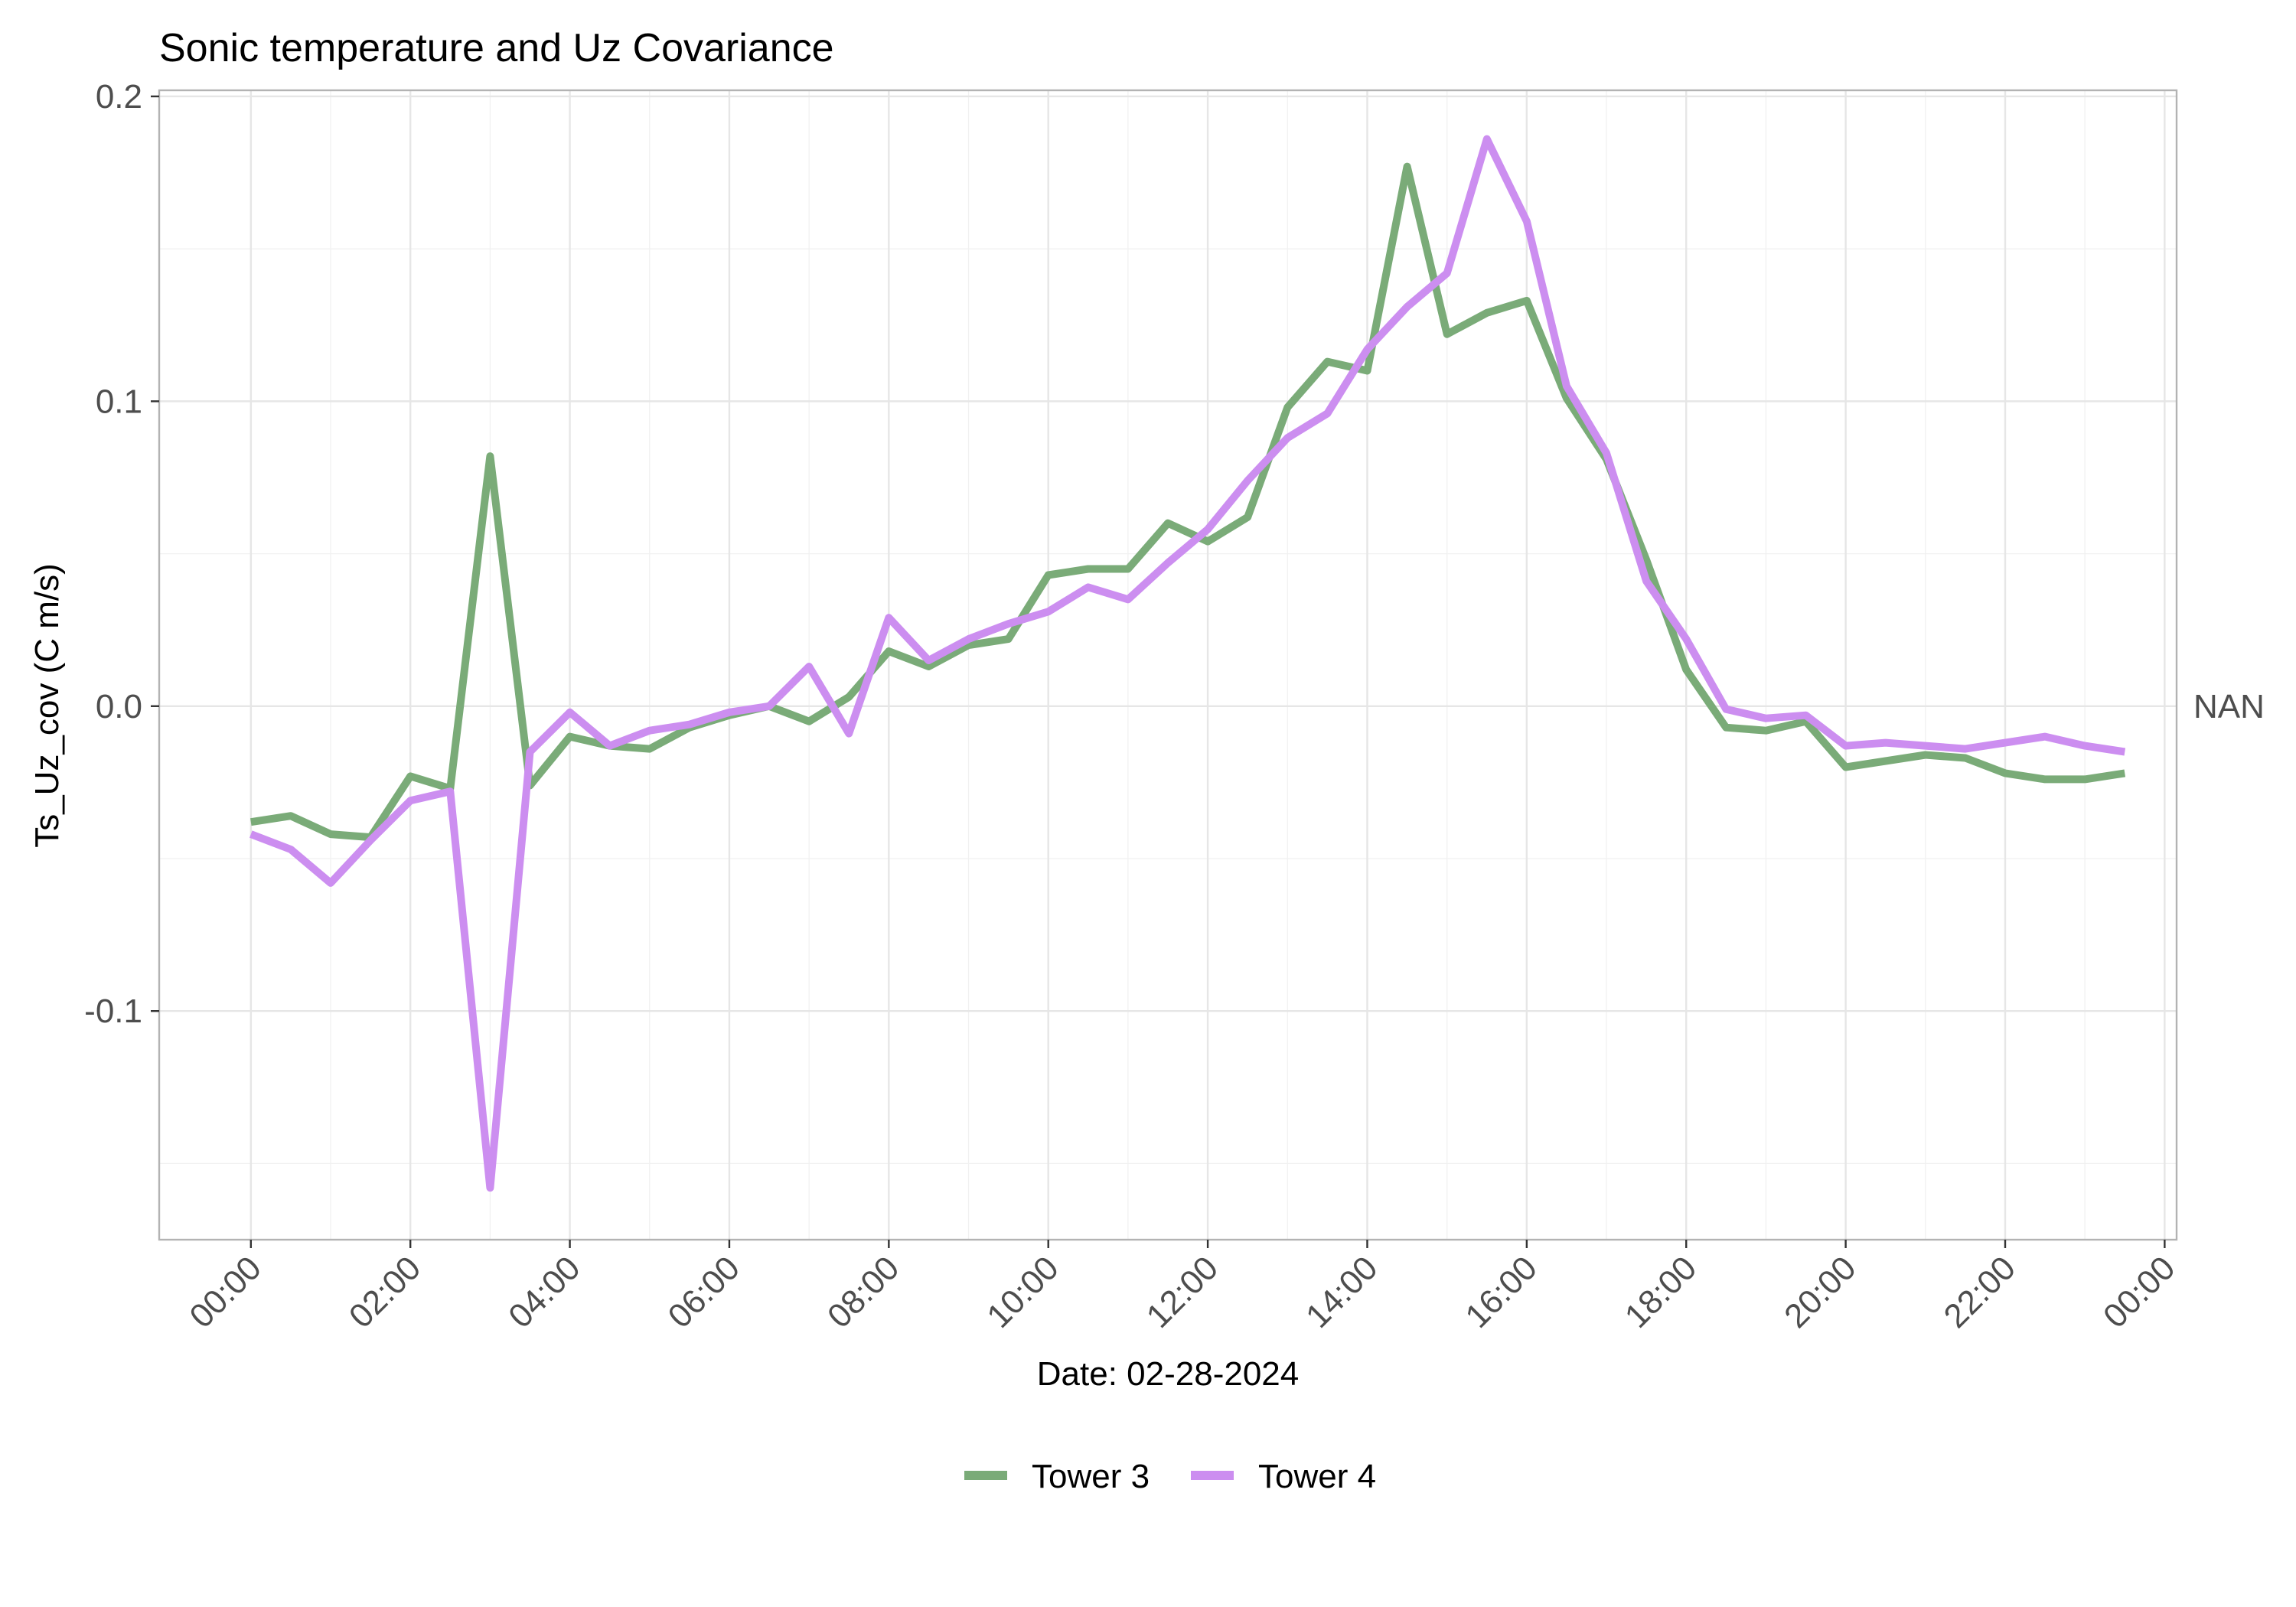  Describe the element at coordinates (121, 554) in the screenshot. I see `y-axis: -0.1 0.0 0.1 0.2` at that location.